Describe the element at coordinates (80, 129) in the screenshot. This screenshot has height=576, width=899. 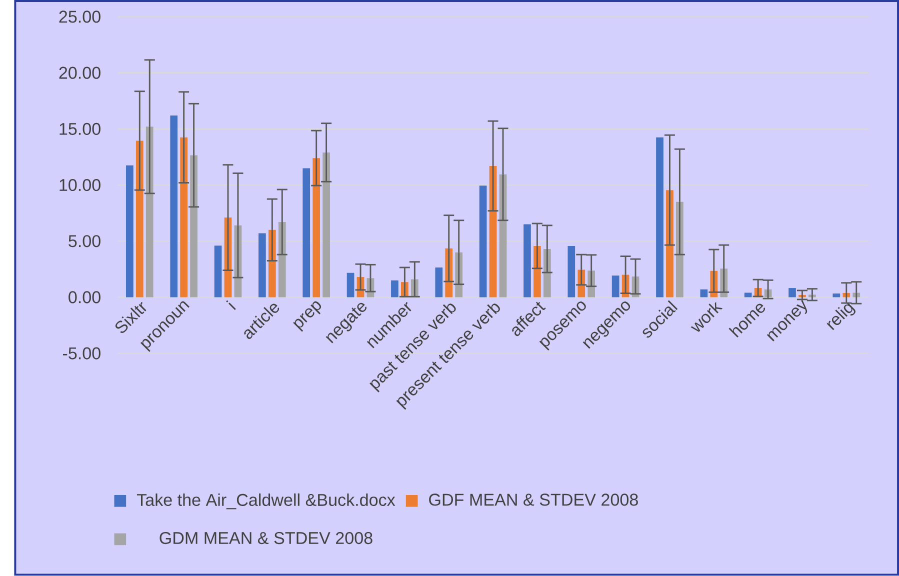
I see `y-tick-label: 15.00` at that location.